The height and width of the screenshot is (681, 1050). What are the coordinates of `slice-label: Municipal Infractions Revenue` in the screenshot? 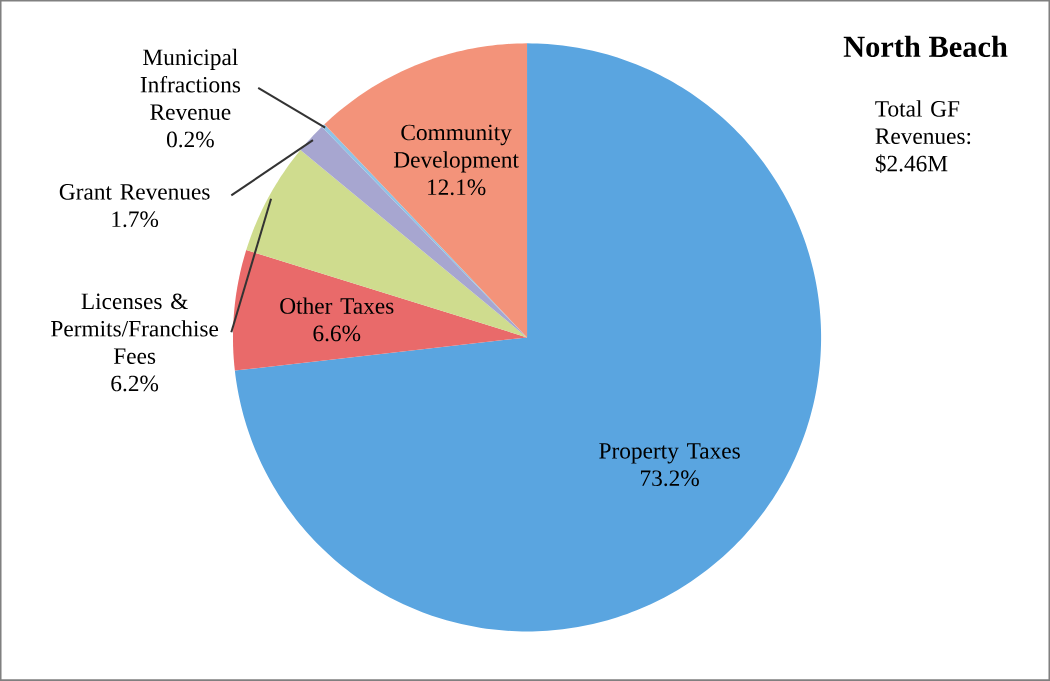 It's located at (190, 84).